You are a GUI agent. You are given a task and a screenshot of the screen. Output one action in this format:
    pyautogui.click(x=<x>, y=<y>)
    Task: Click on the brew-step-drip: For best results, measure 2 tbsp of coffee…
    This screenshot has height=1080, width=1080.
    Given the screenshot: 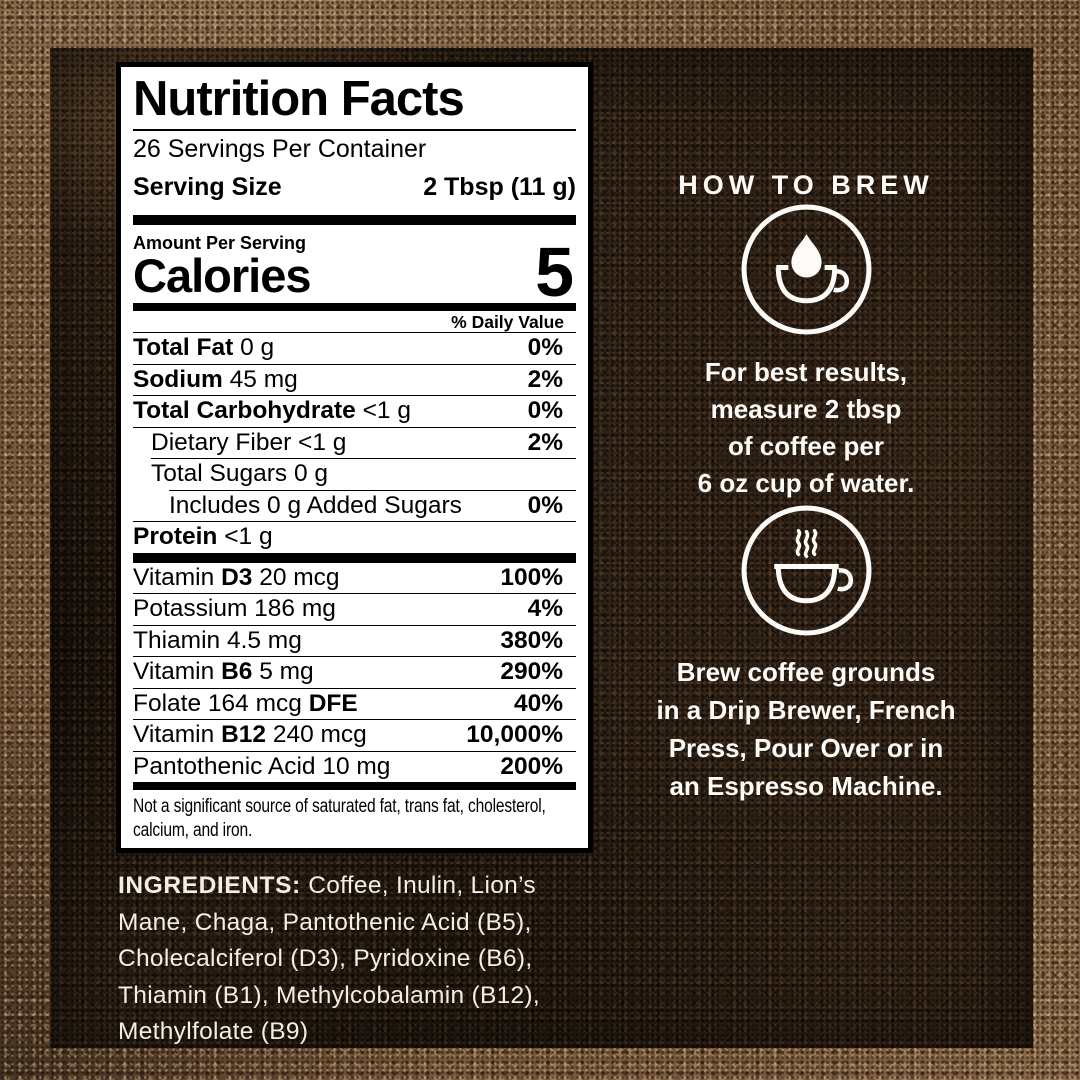 What is the action you would take?
    pyautogui.click(x=806, y=351)
    